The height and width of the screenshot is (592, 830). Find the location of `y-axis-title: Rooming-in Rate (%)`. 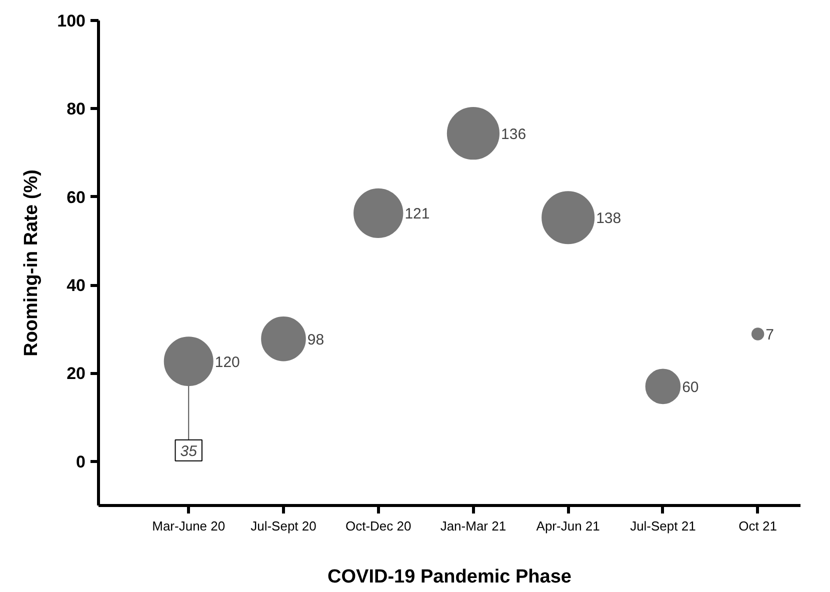

y-axis-title: Rooming-in Rate (%) is located at coordinates (31, 263).